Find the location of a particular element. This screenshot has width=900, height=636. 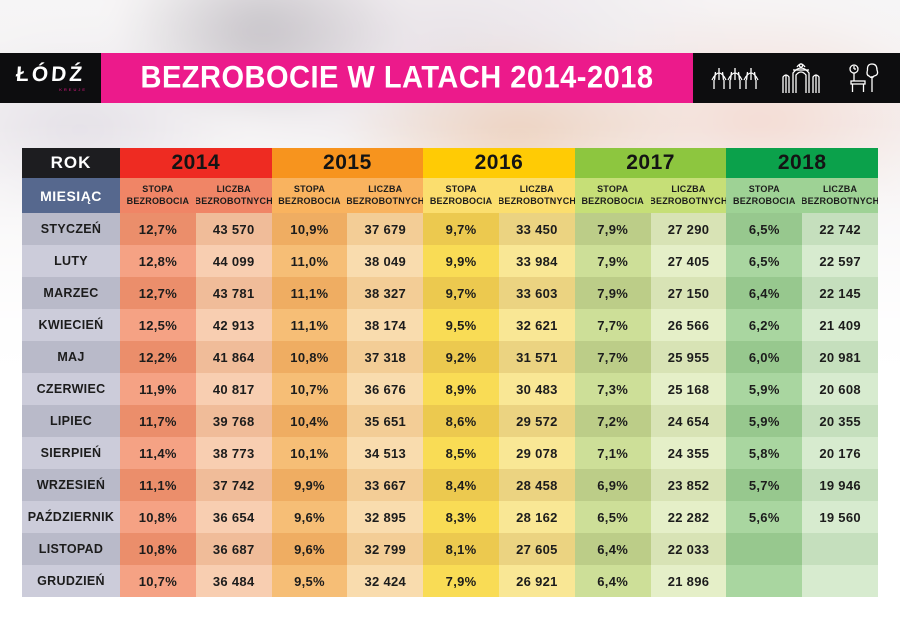

liczba-cell-2016: 29 572 is located at coordinates (537, 421).